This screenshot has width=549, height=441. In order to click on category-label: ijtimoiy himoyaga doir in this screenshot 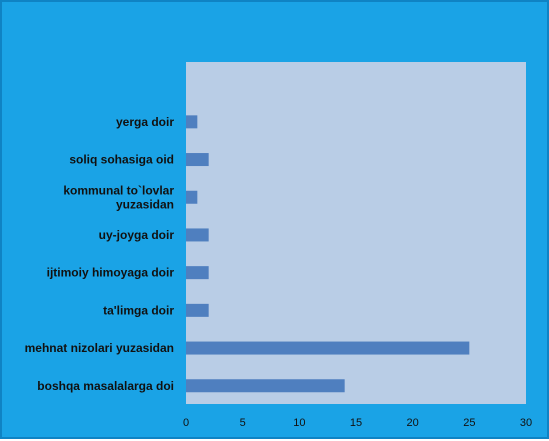, I will do `click(111, 273)`.